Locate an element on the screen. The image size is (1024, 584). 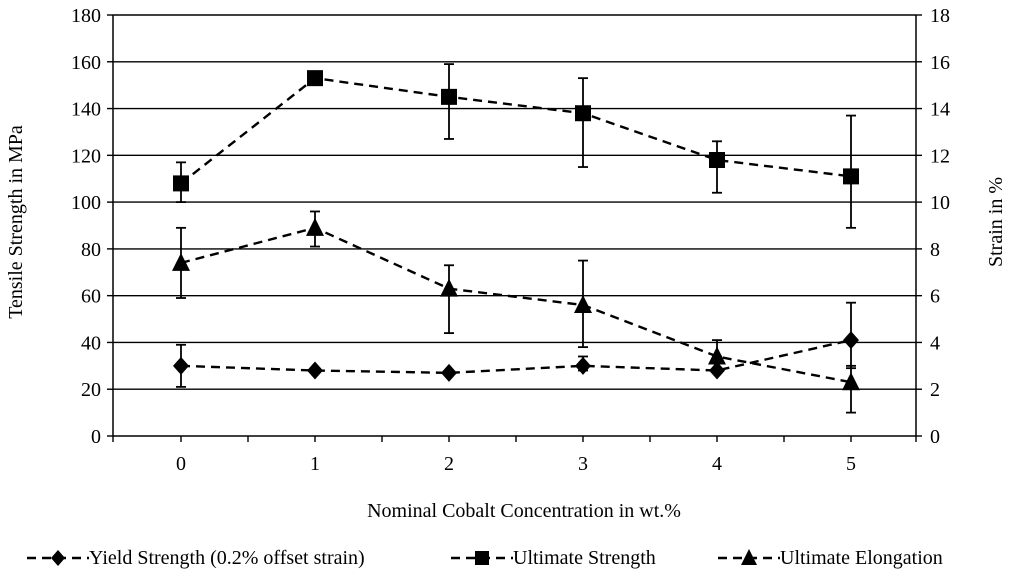
x-tick-label-4: 4 is located at coordinates (717, 464).